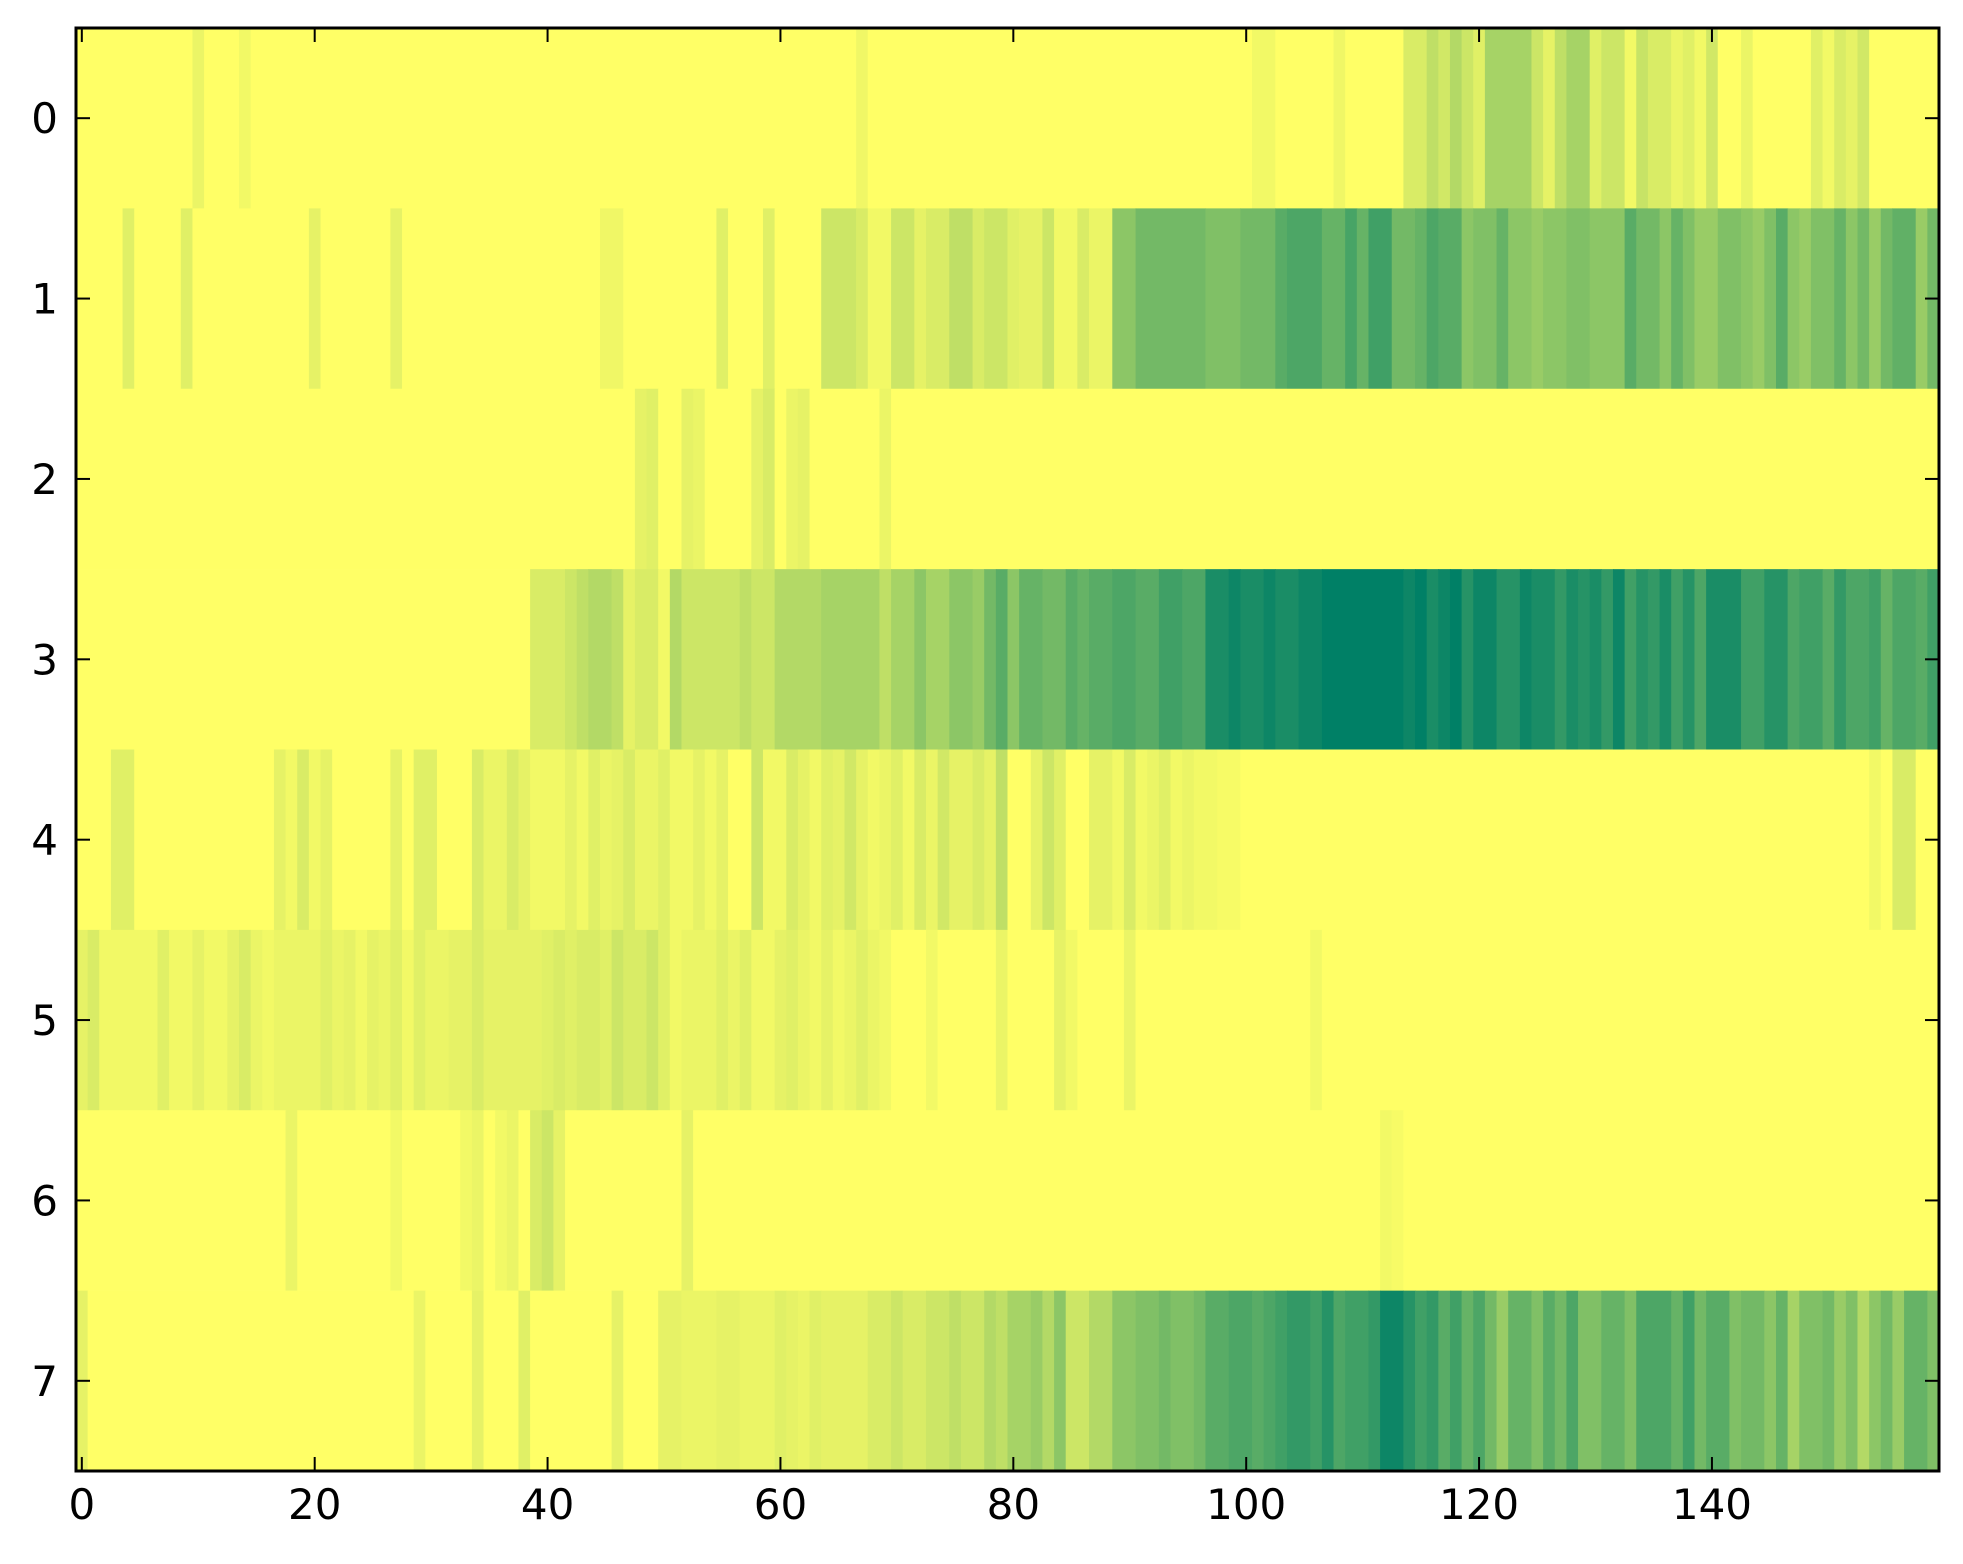  I want to click on y-tick-label: 6, so click(44, 1200).